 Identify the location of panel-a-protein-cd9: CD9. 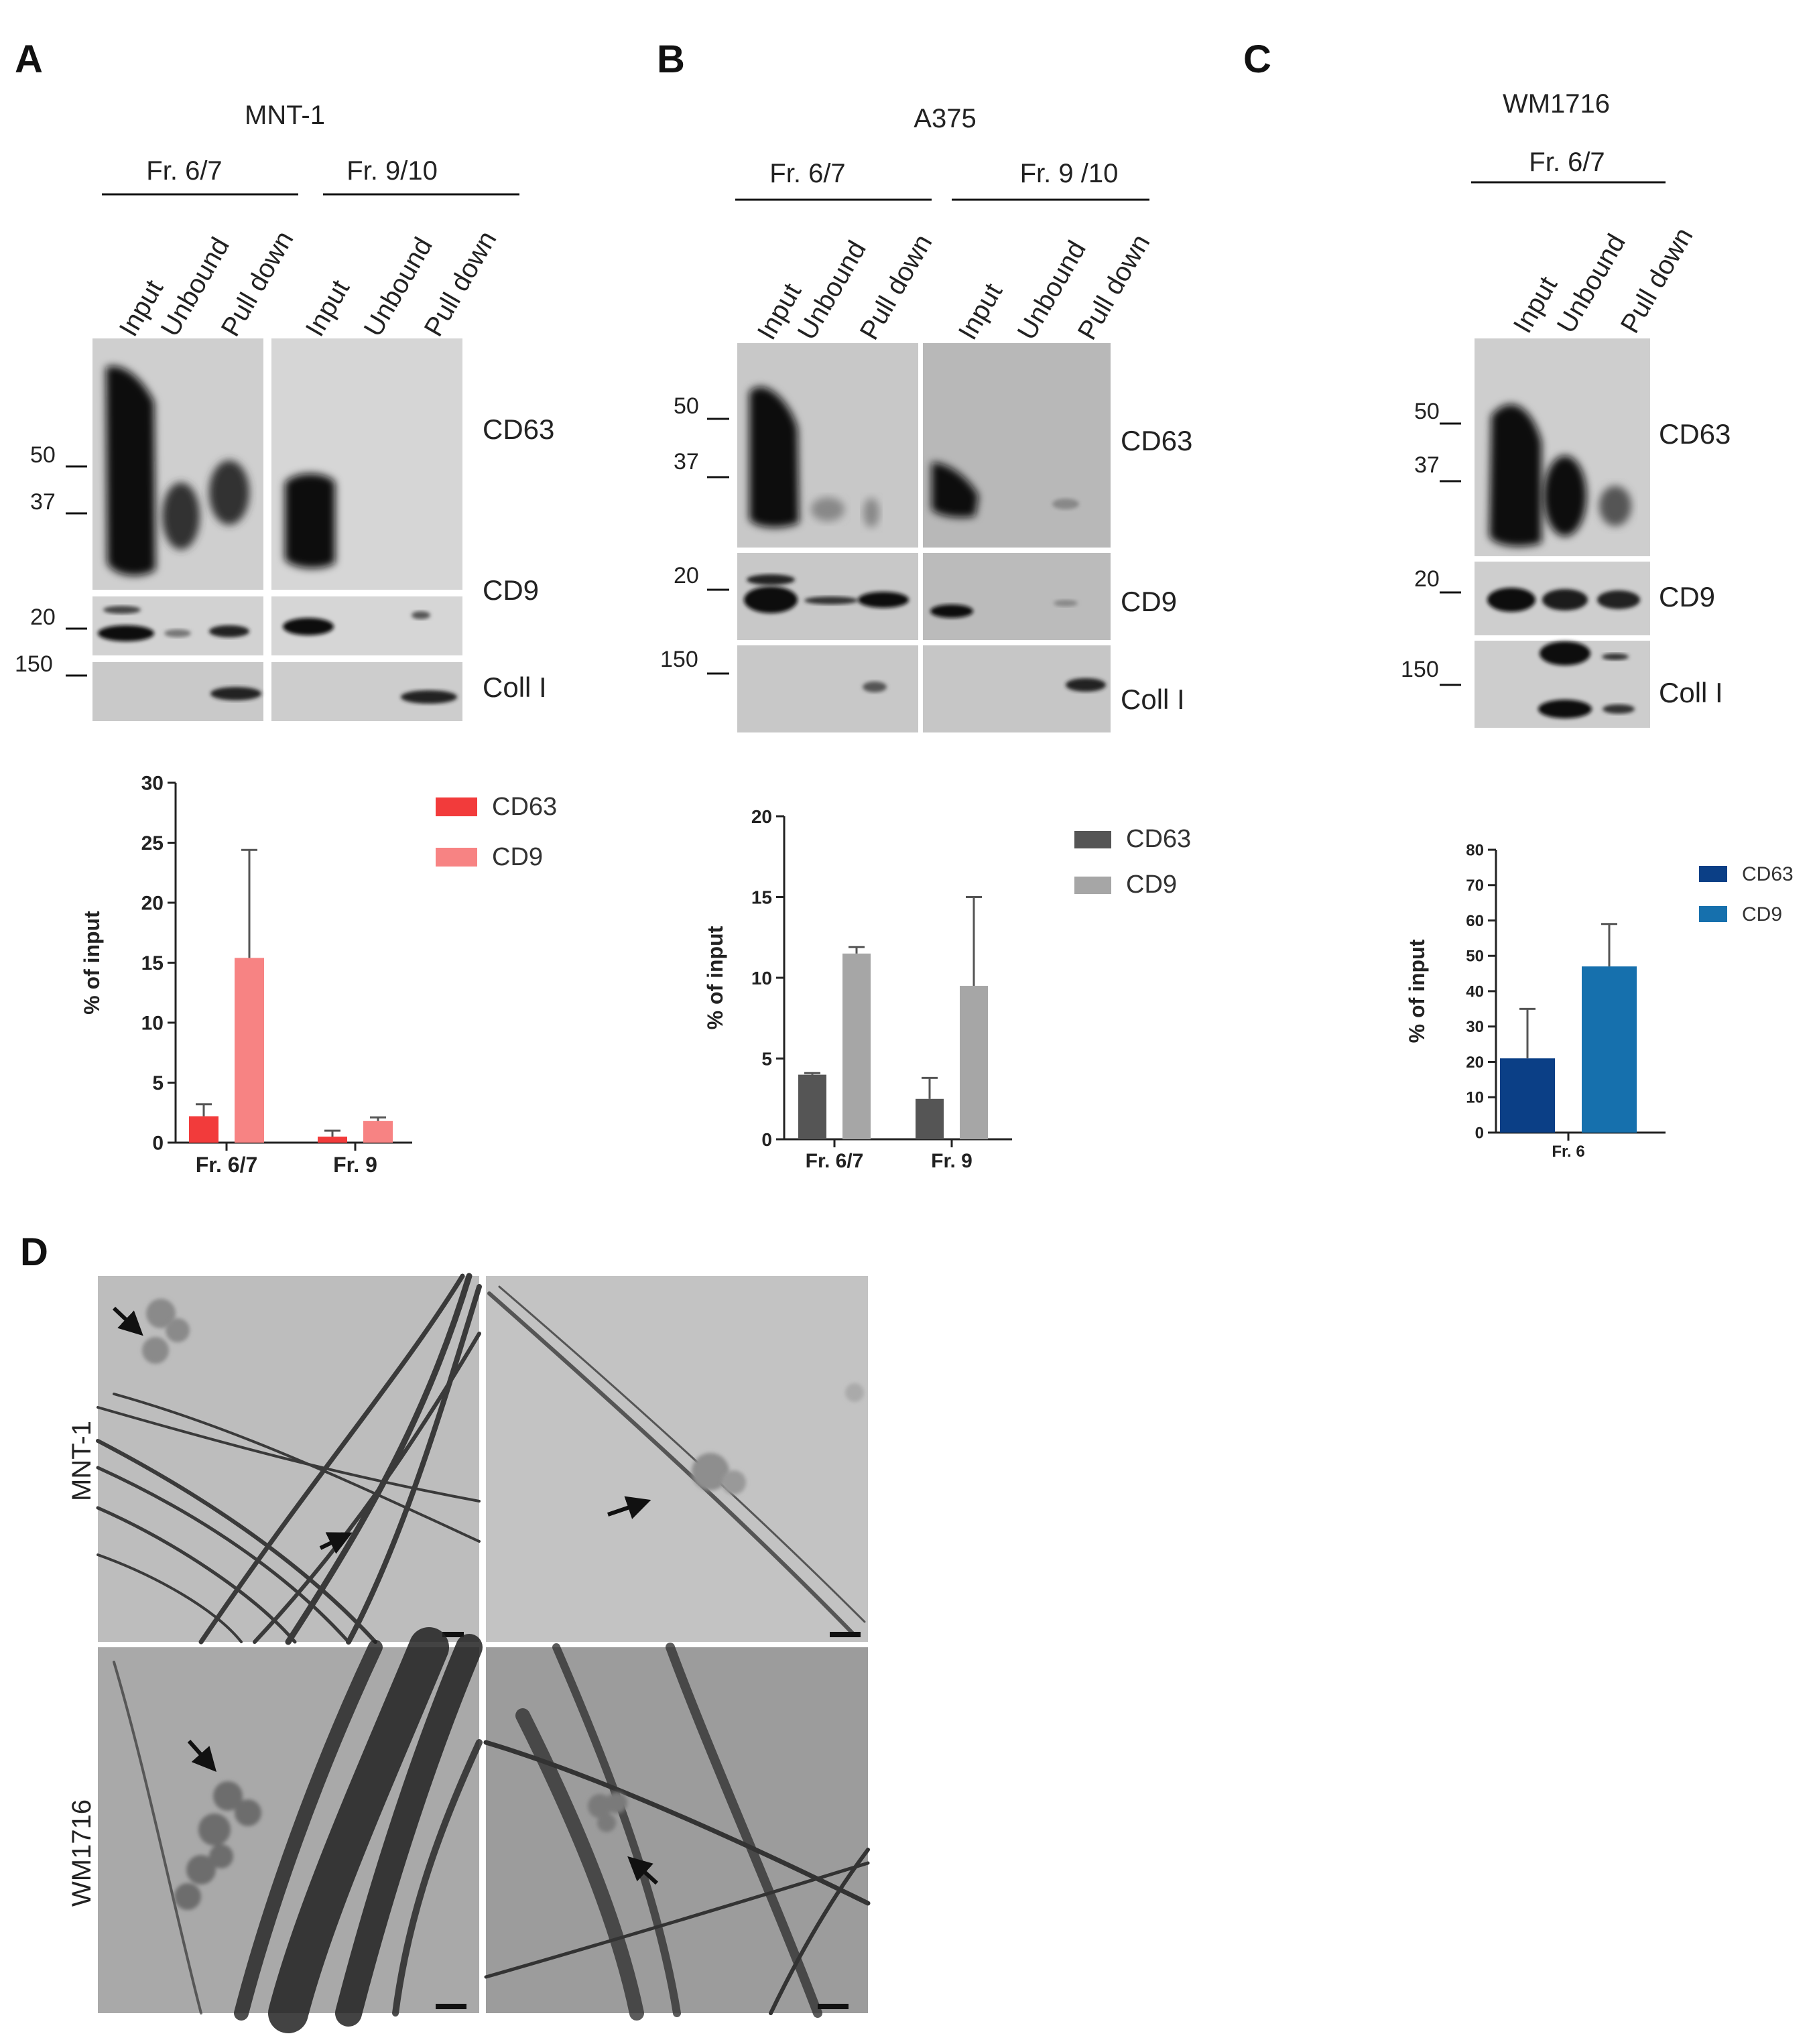
(511, 590).